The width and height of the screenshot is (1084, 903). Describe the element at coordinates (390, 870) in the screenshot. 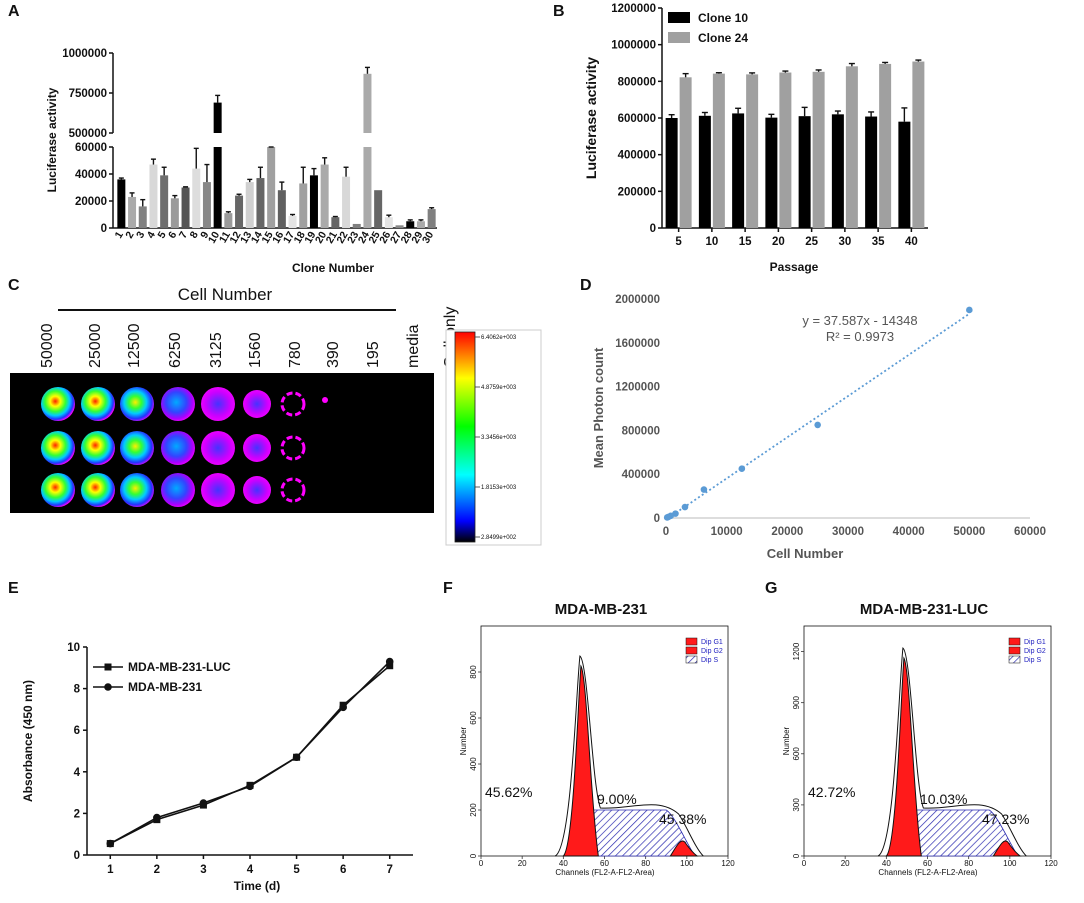

I see `panel-e-xtick-label: 7` at that location.